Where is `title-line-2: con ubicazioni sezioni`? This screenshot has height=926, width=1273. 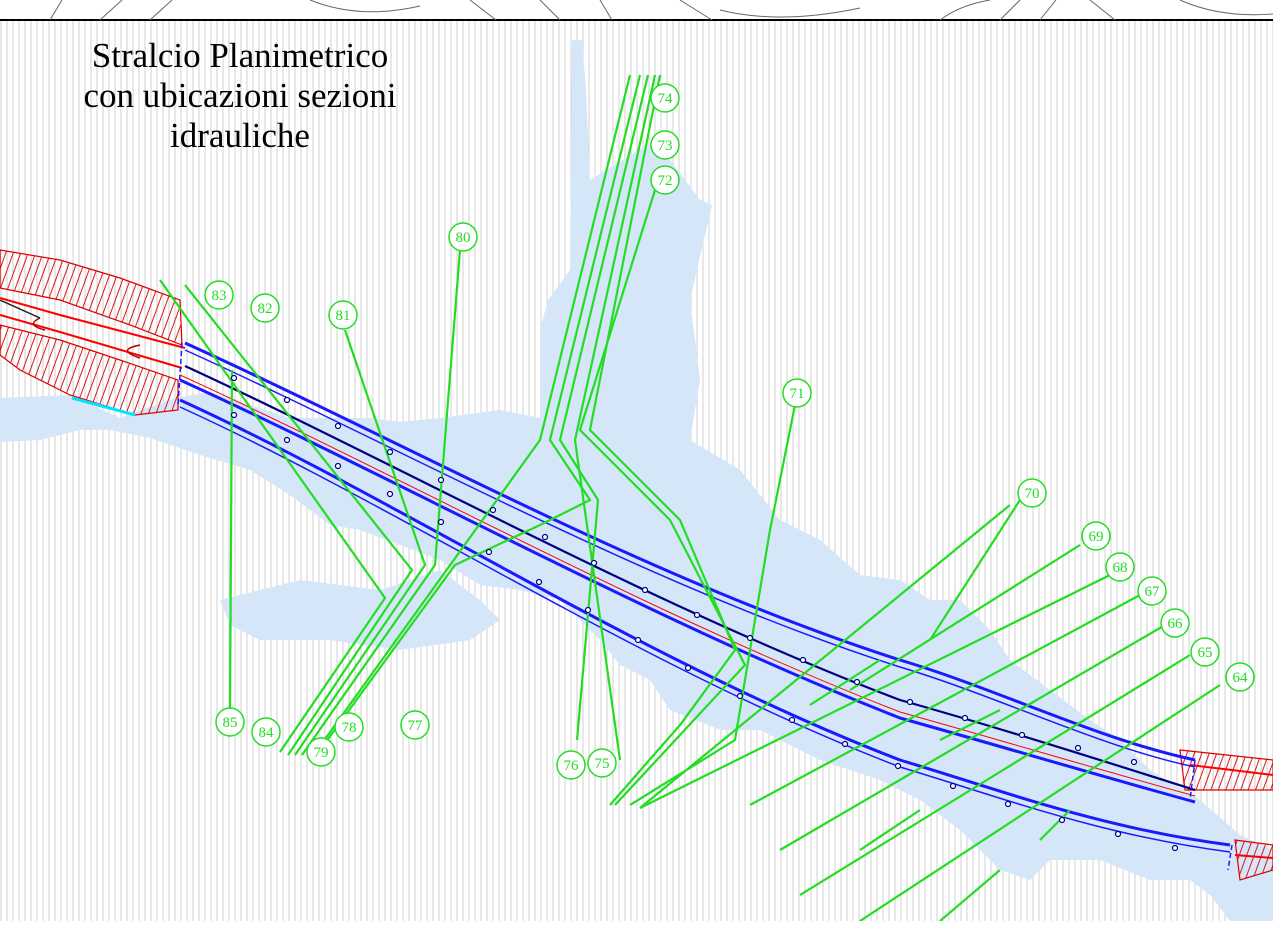 title-line-2: con ubicazioni sezioni is located at coordinates (240, 95).